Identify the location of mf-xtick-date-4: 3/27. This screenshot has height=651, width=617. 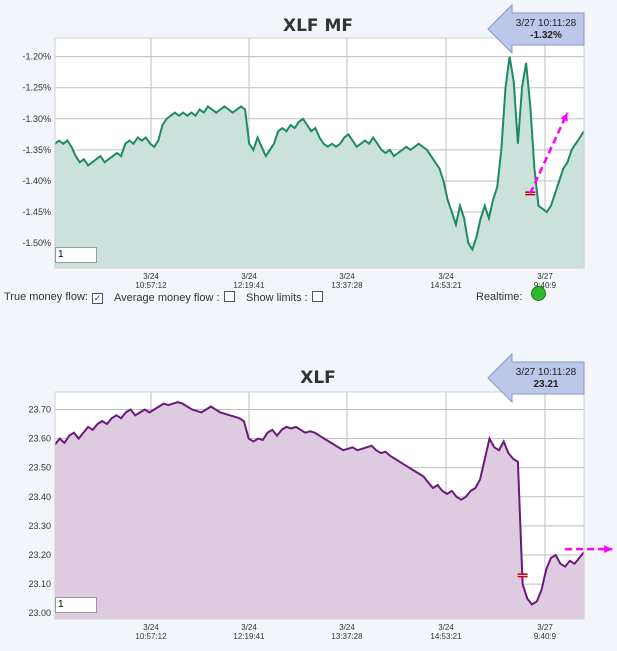
(545, 276).